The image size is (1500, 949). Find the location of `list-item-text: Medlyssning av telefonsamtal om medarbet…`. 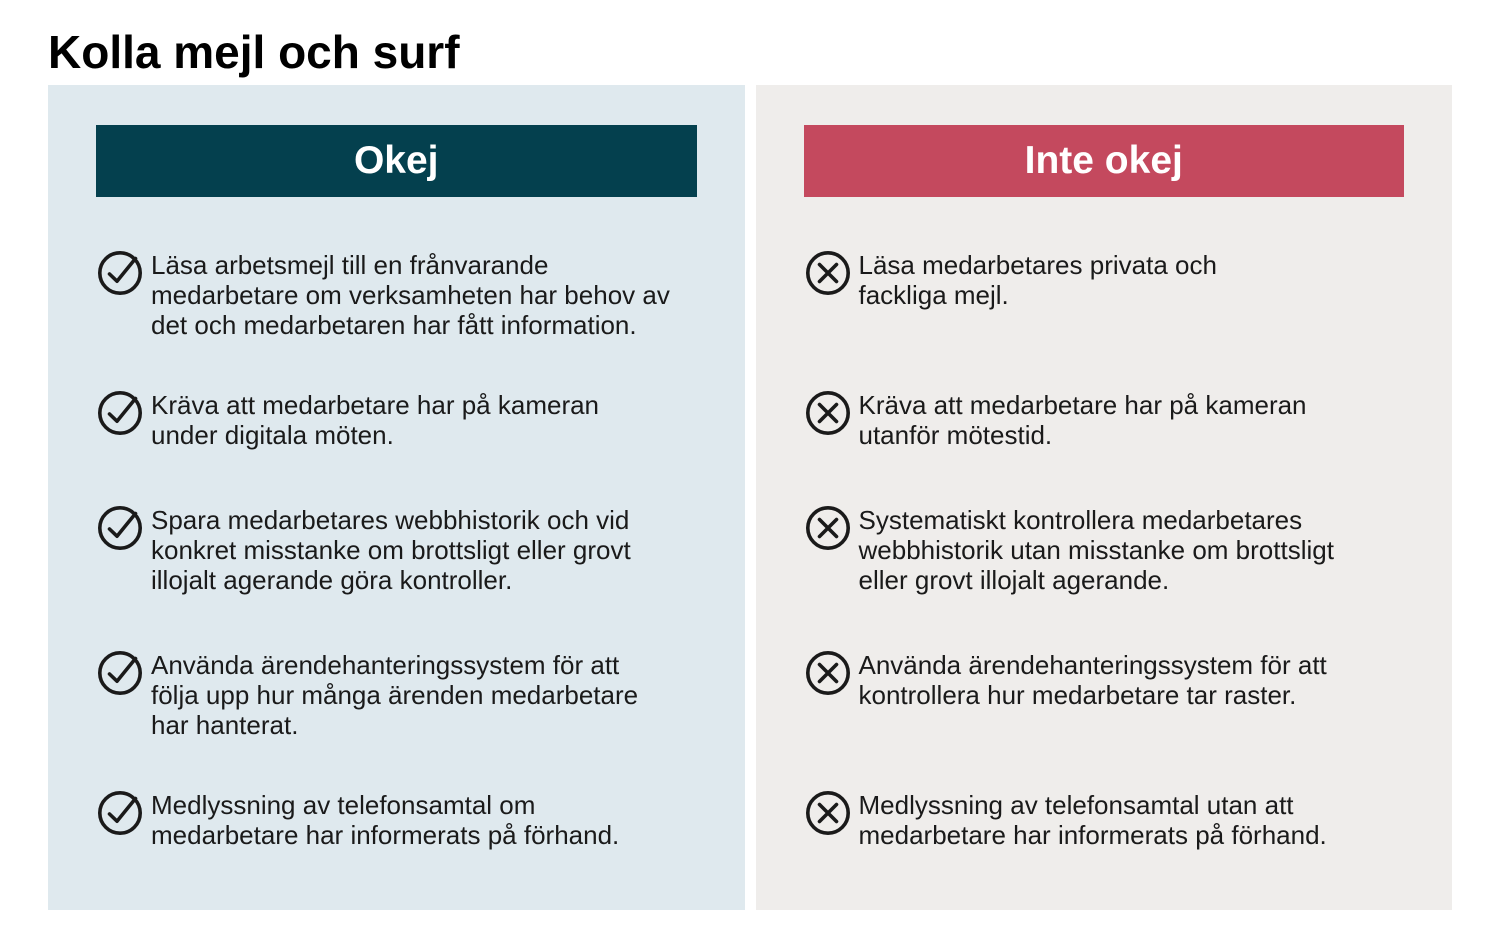

list-item-text: Medlyssning av telefonsamtal om medarbet… is located at coordinates (385, 820).